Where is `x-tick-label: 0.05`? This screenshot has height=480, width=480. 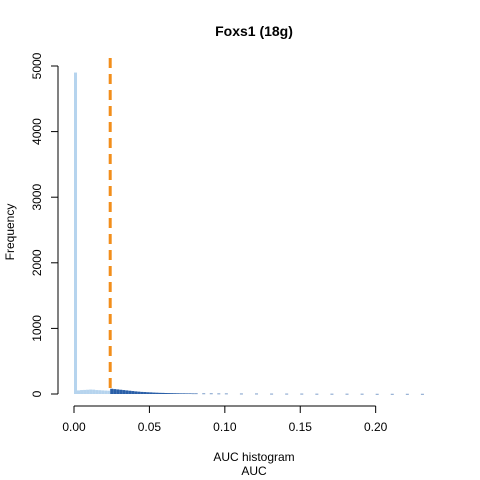 x-tick-label: 0.05 is located at coordinates (150, 427).